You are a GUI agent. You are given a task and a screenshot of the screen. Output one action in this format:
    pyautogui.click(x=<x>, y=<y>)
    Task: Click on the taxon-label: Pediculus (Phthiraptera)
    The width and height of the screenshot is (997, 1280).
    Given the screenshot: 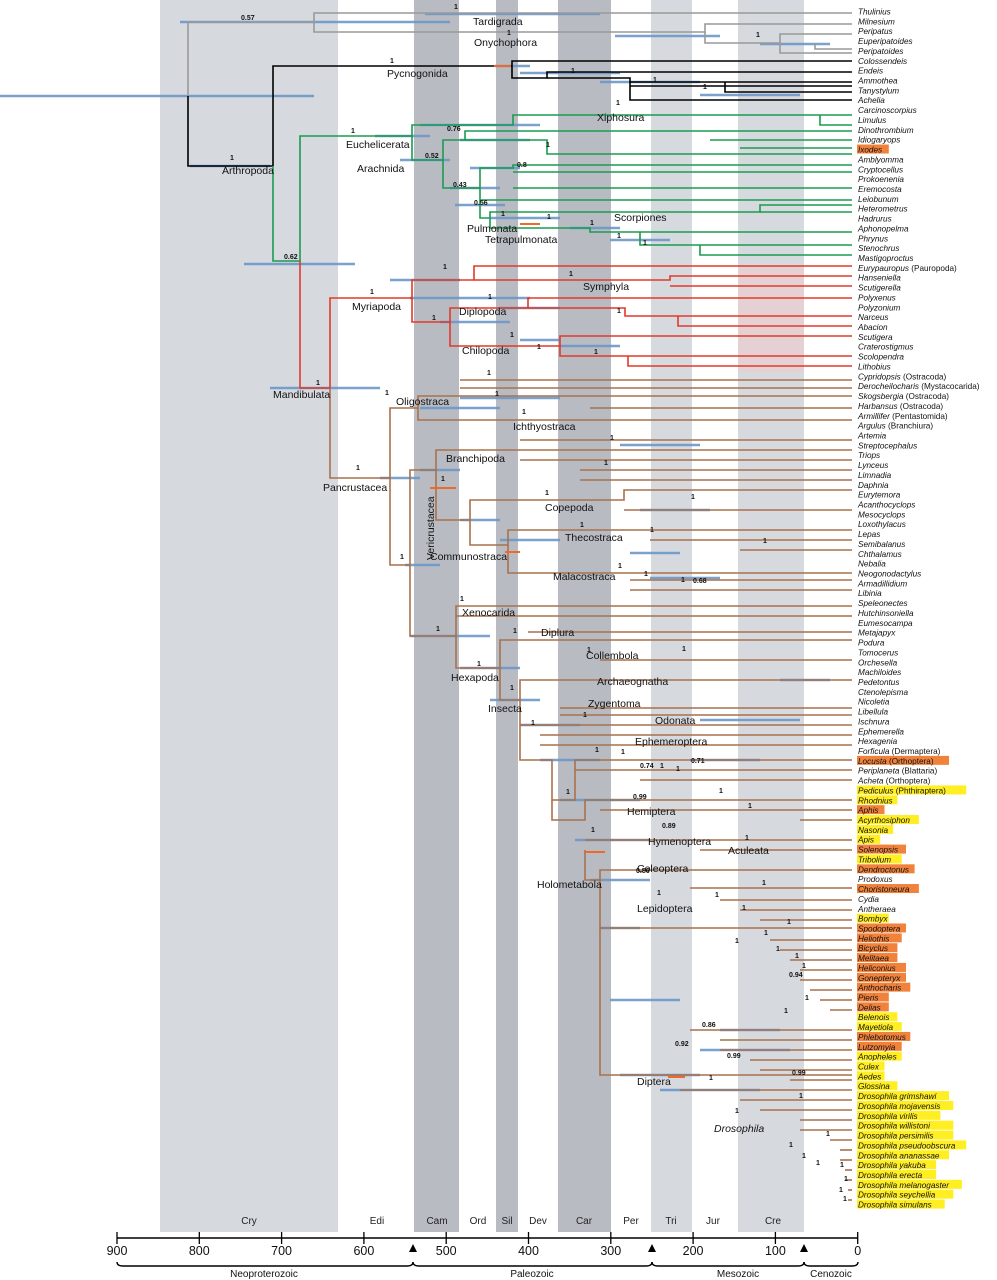 What is the action you would take?
    pyautogui.click(x=902, y=790)
    